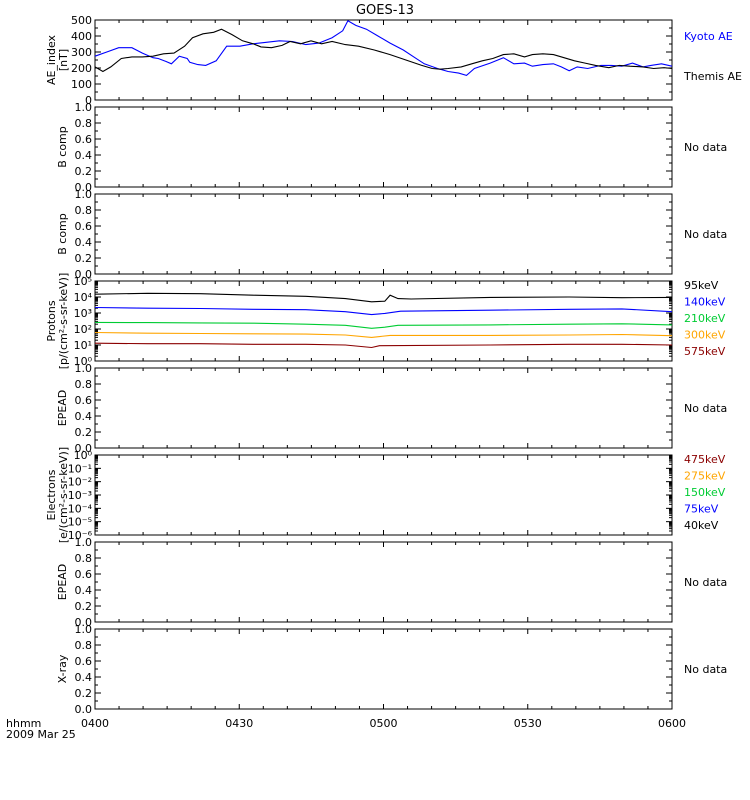  What do you see at coordinates (239, 723) in the screenshot?
I see `x-tick-label: 0430` at bounding box center [239, 723].